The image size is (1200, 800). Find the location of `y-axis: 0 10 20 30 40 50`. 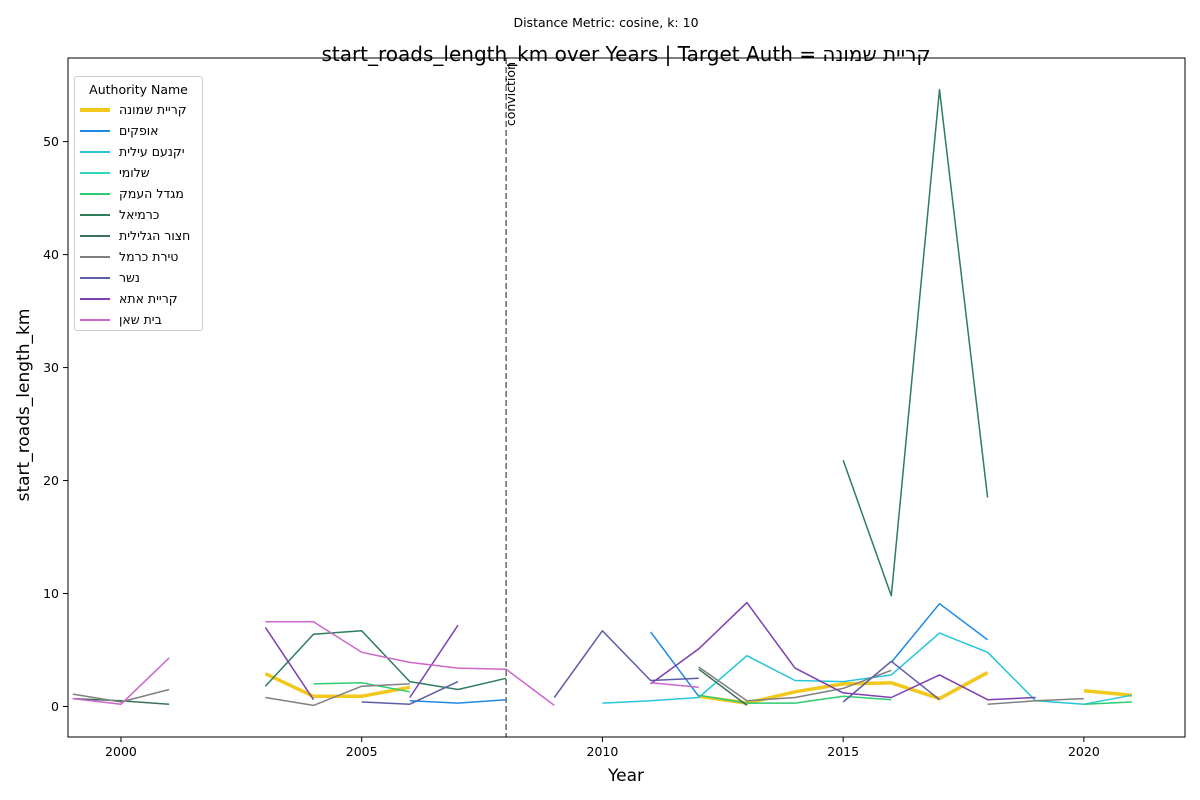

y-axis: 0 10 20 30 40 50 is located at coordinates (55, 424).